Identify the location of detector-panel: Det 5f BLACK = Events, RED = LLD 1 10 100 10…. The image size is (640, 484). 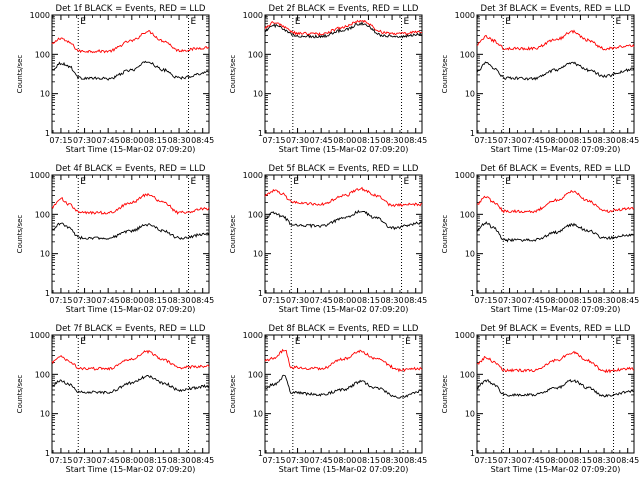
(328, 239).